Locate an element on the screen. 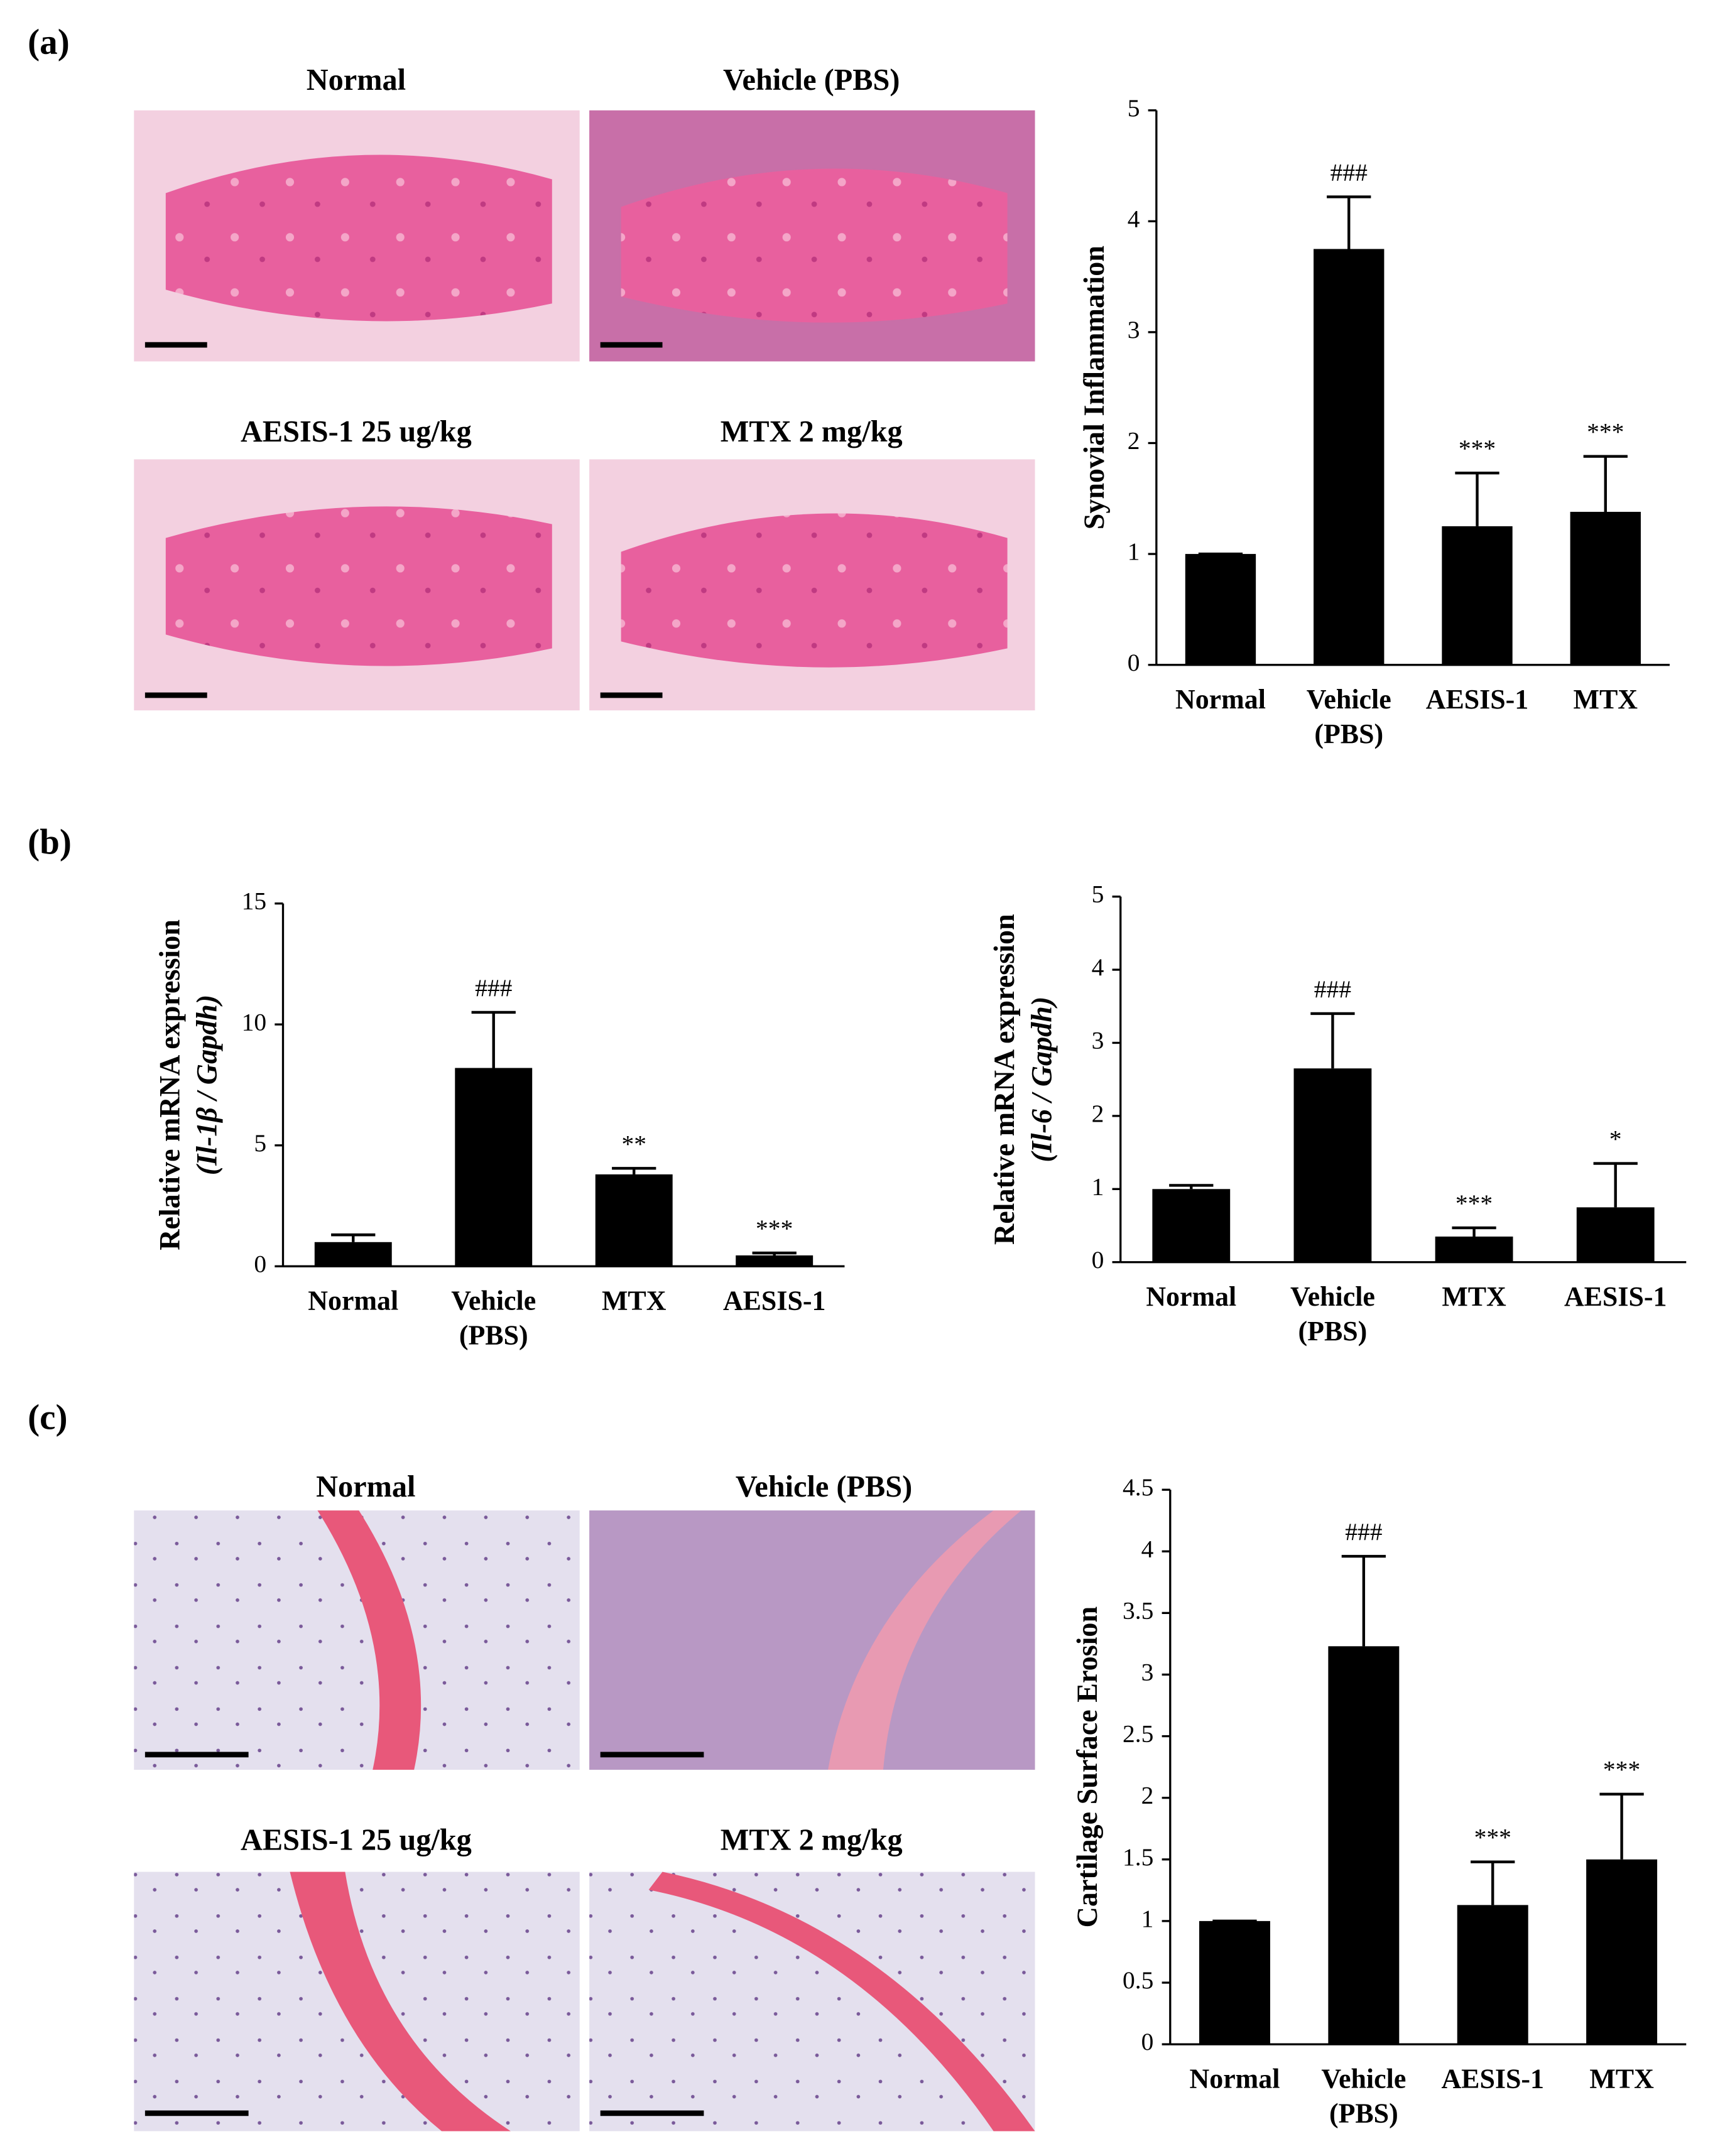  image-caption: Normal is located at coordinates (356, 80).